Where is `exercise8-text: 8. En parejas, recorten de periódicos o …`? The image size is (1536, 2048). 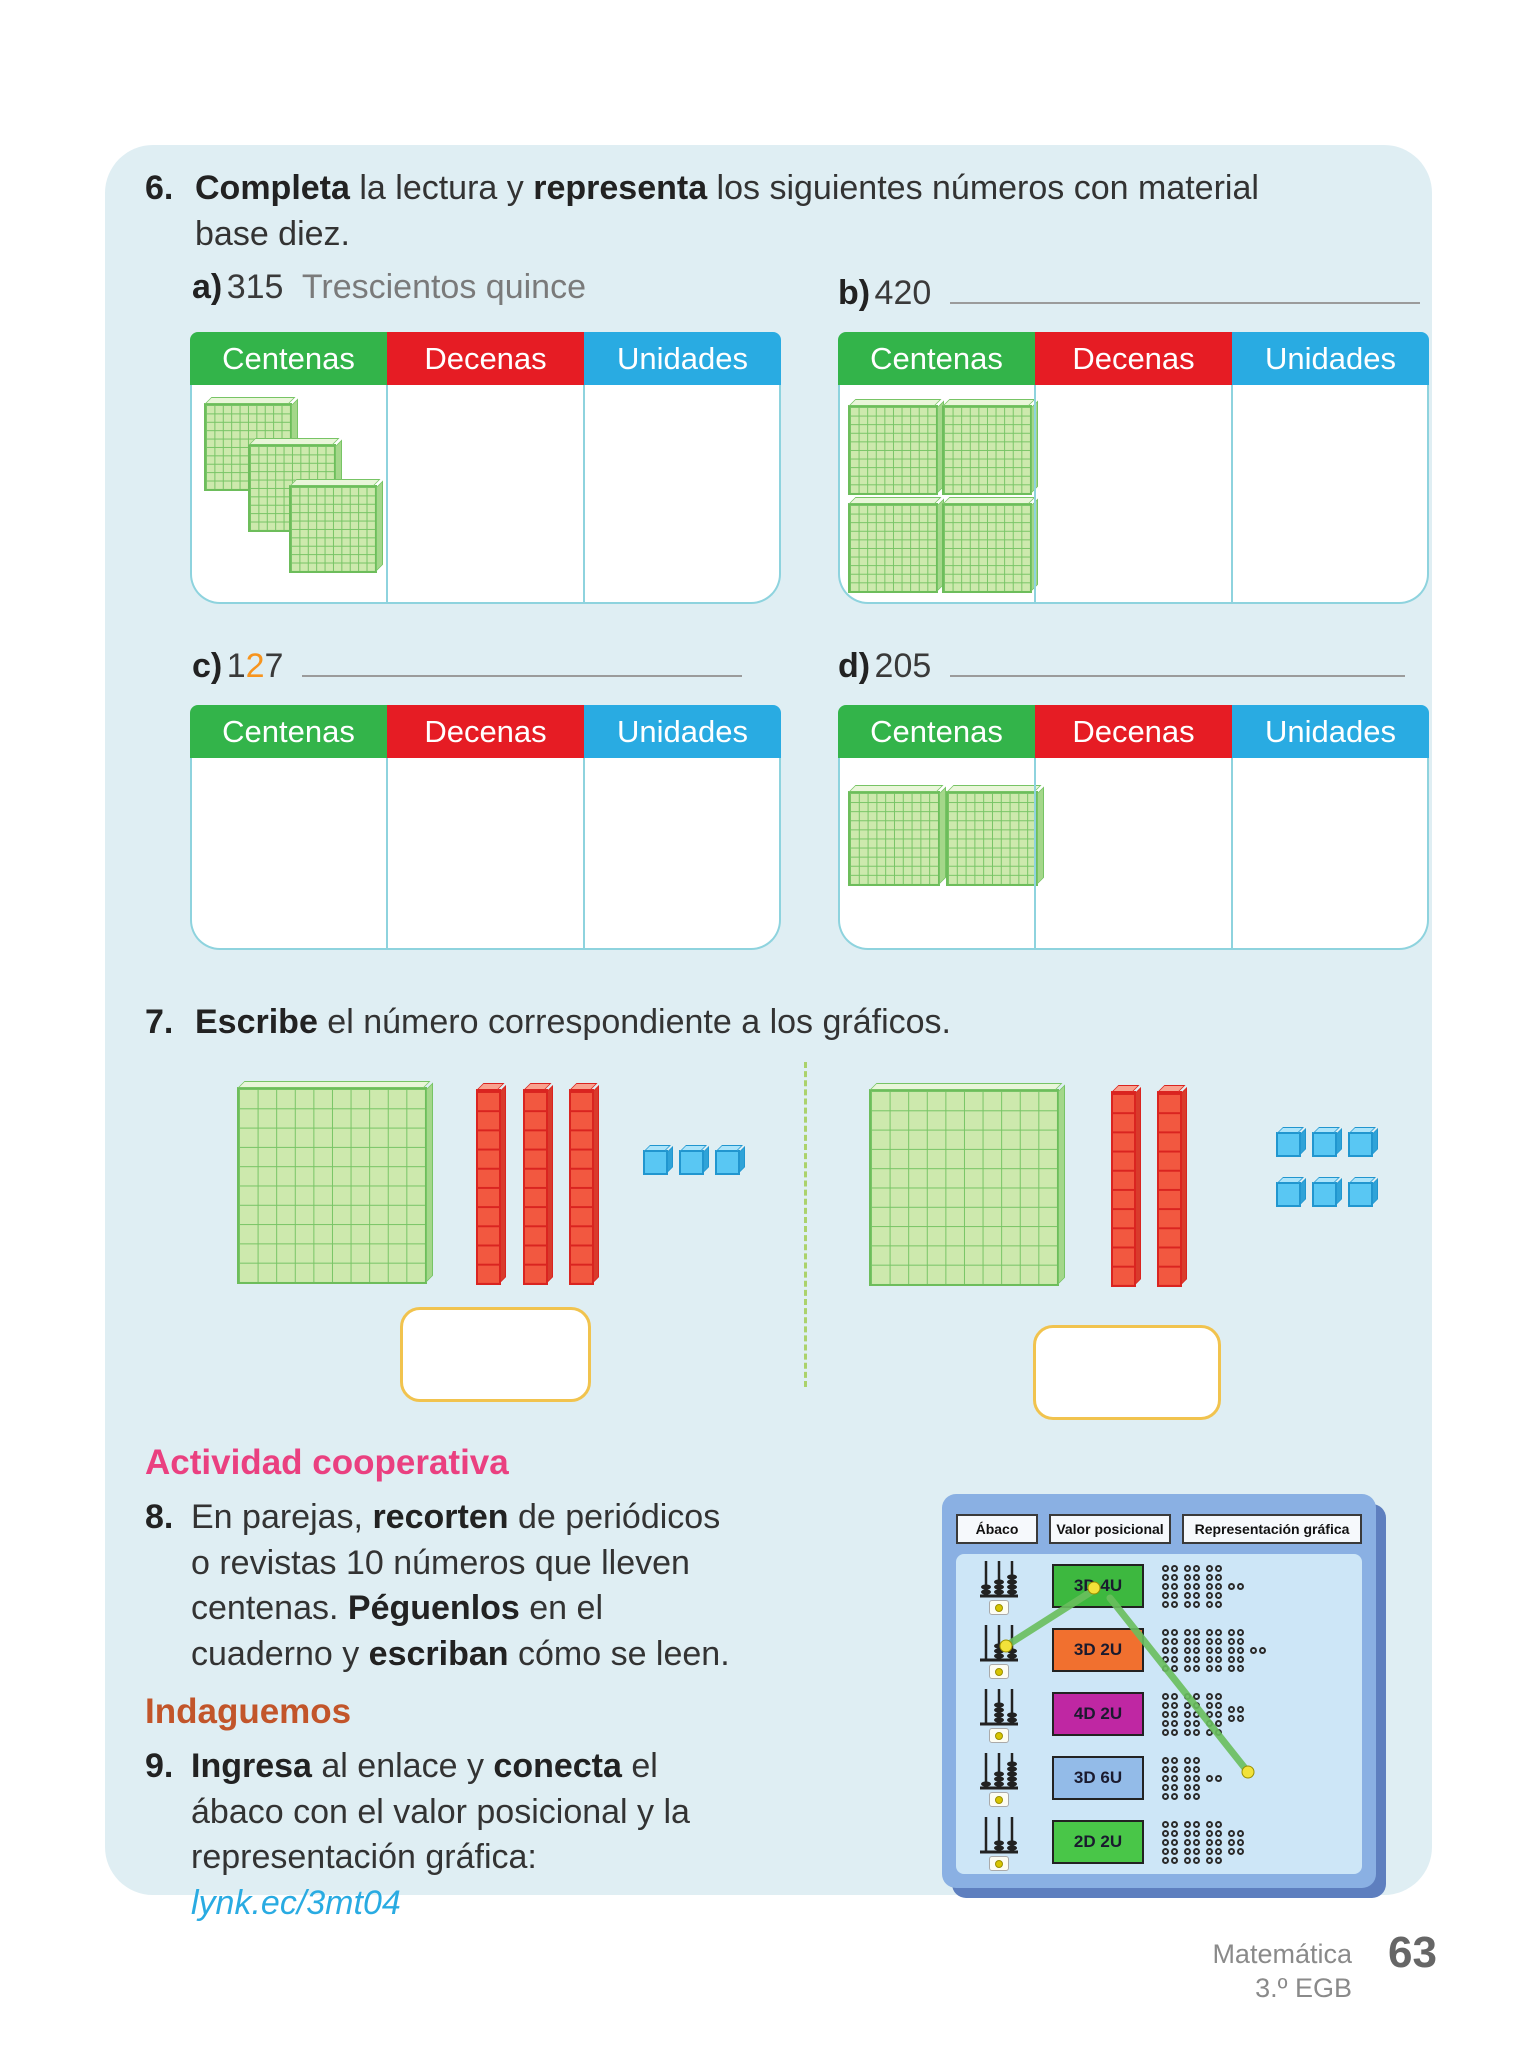
exercise8-text: 8. En parejas, recorten de periódicos o … is located at coordinates (448, 1586).